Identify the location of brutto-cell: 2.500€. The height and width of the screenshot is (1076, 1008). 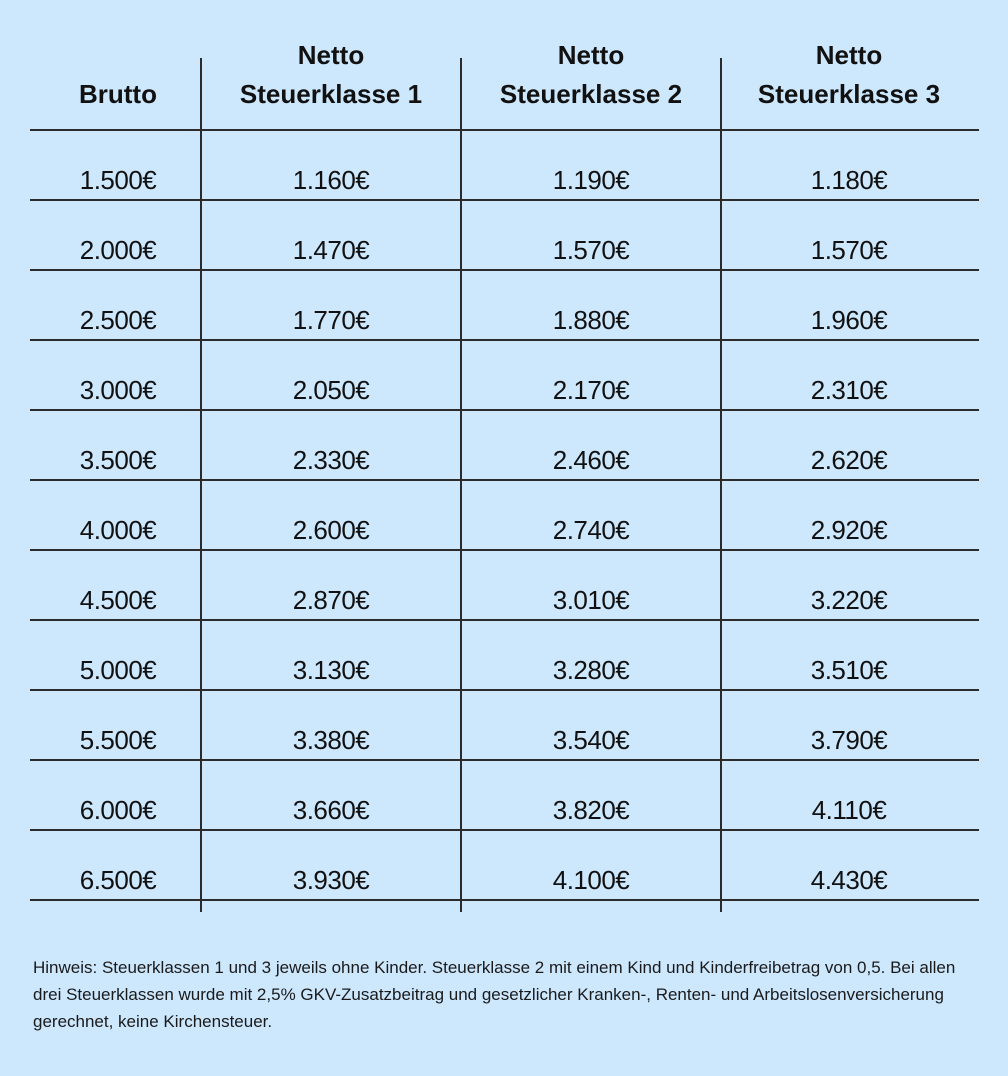
(118, 320).